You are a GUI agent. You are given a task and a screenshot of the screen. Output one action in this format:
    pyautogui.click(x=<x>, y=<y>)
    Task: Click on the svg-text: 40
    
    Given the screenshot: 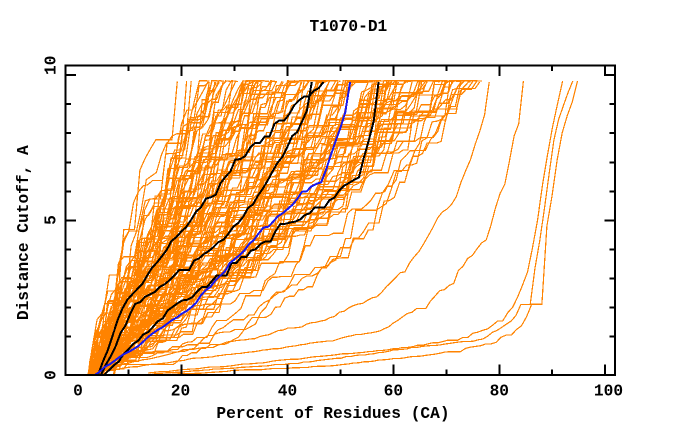 What is the action you would take?
    pyautogui.click(x=287, y=392)
    